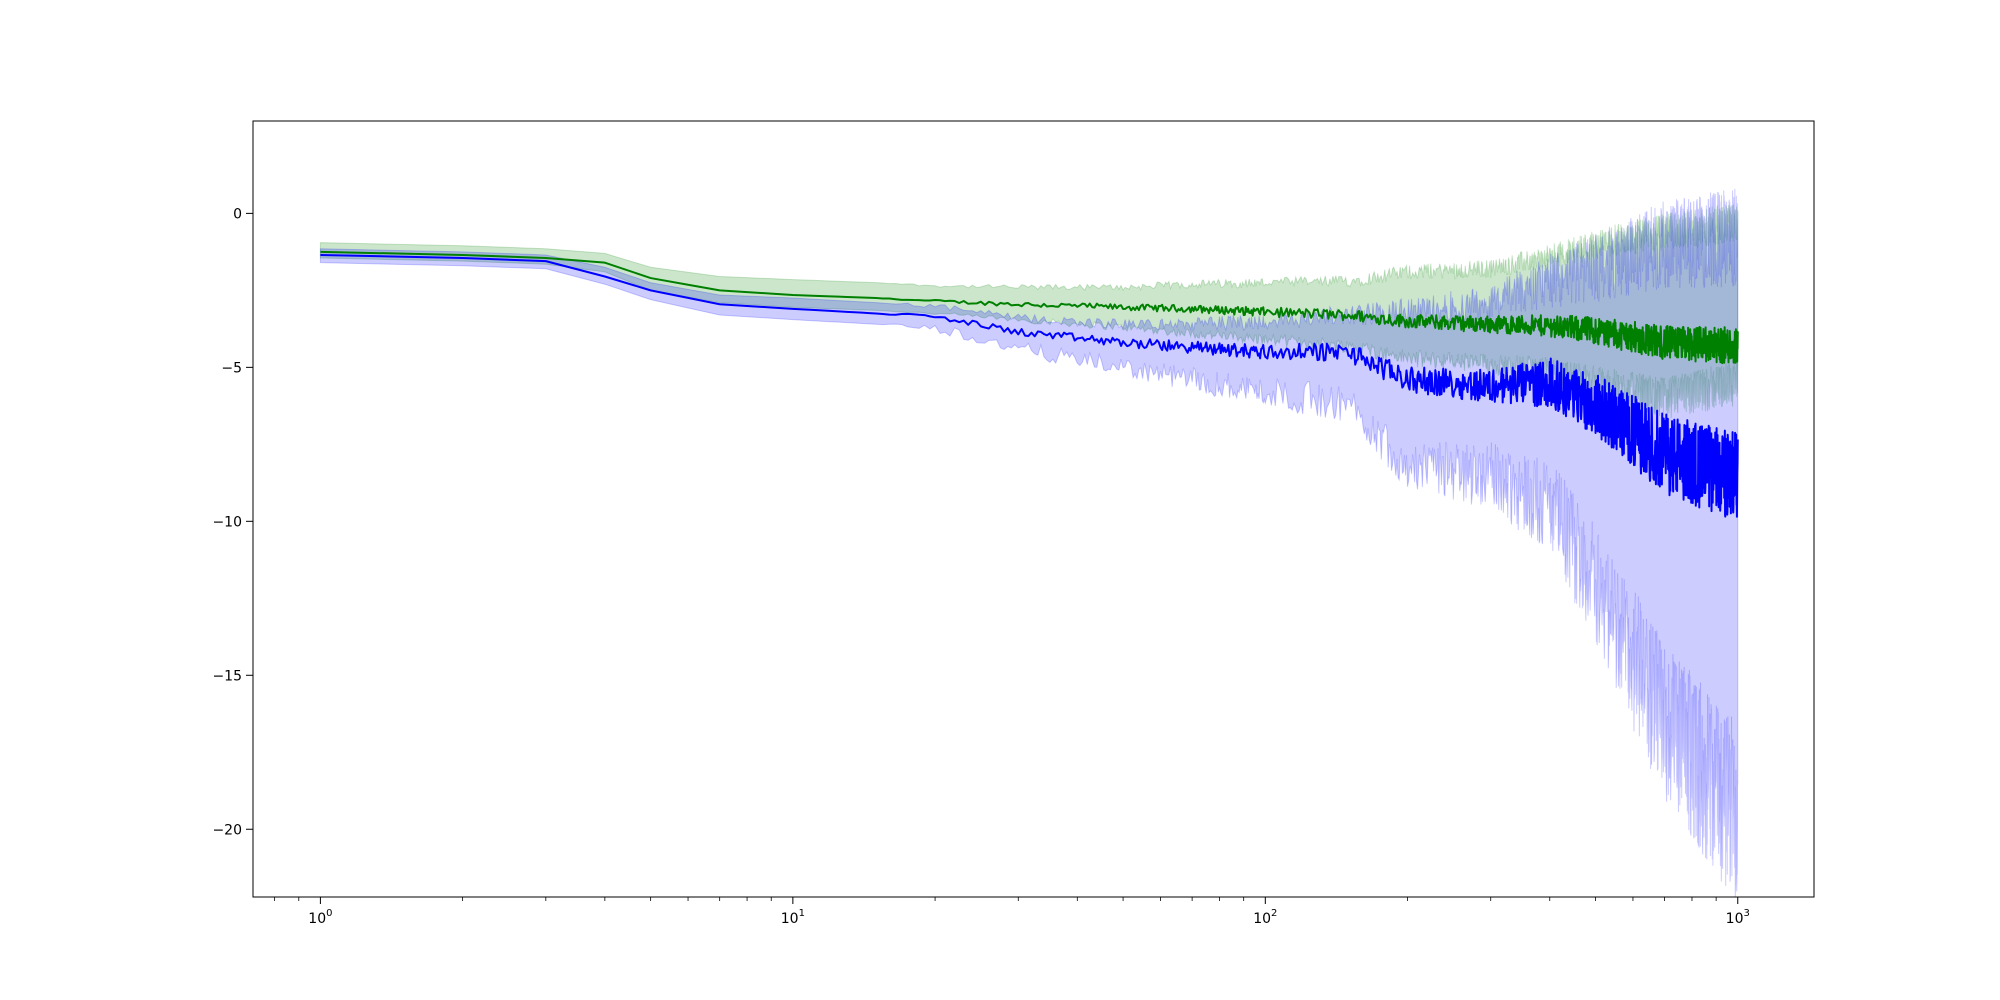 This screenshot has width=2000, height=1000. I want to click on x-tick-label: 10², so click(1265, 917).